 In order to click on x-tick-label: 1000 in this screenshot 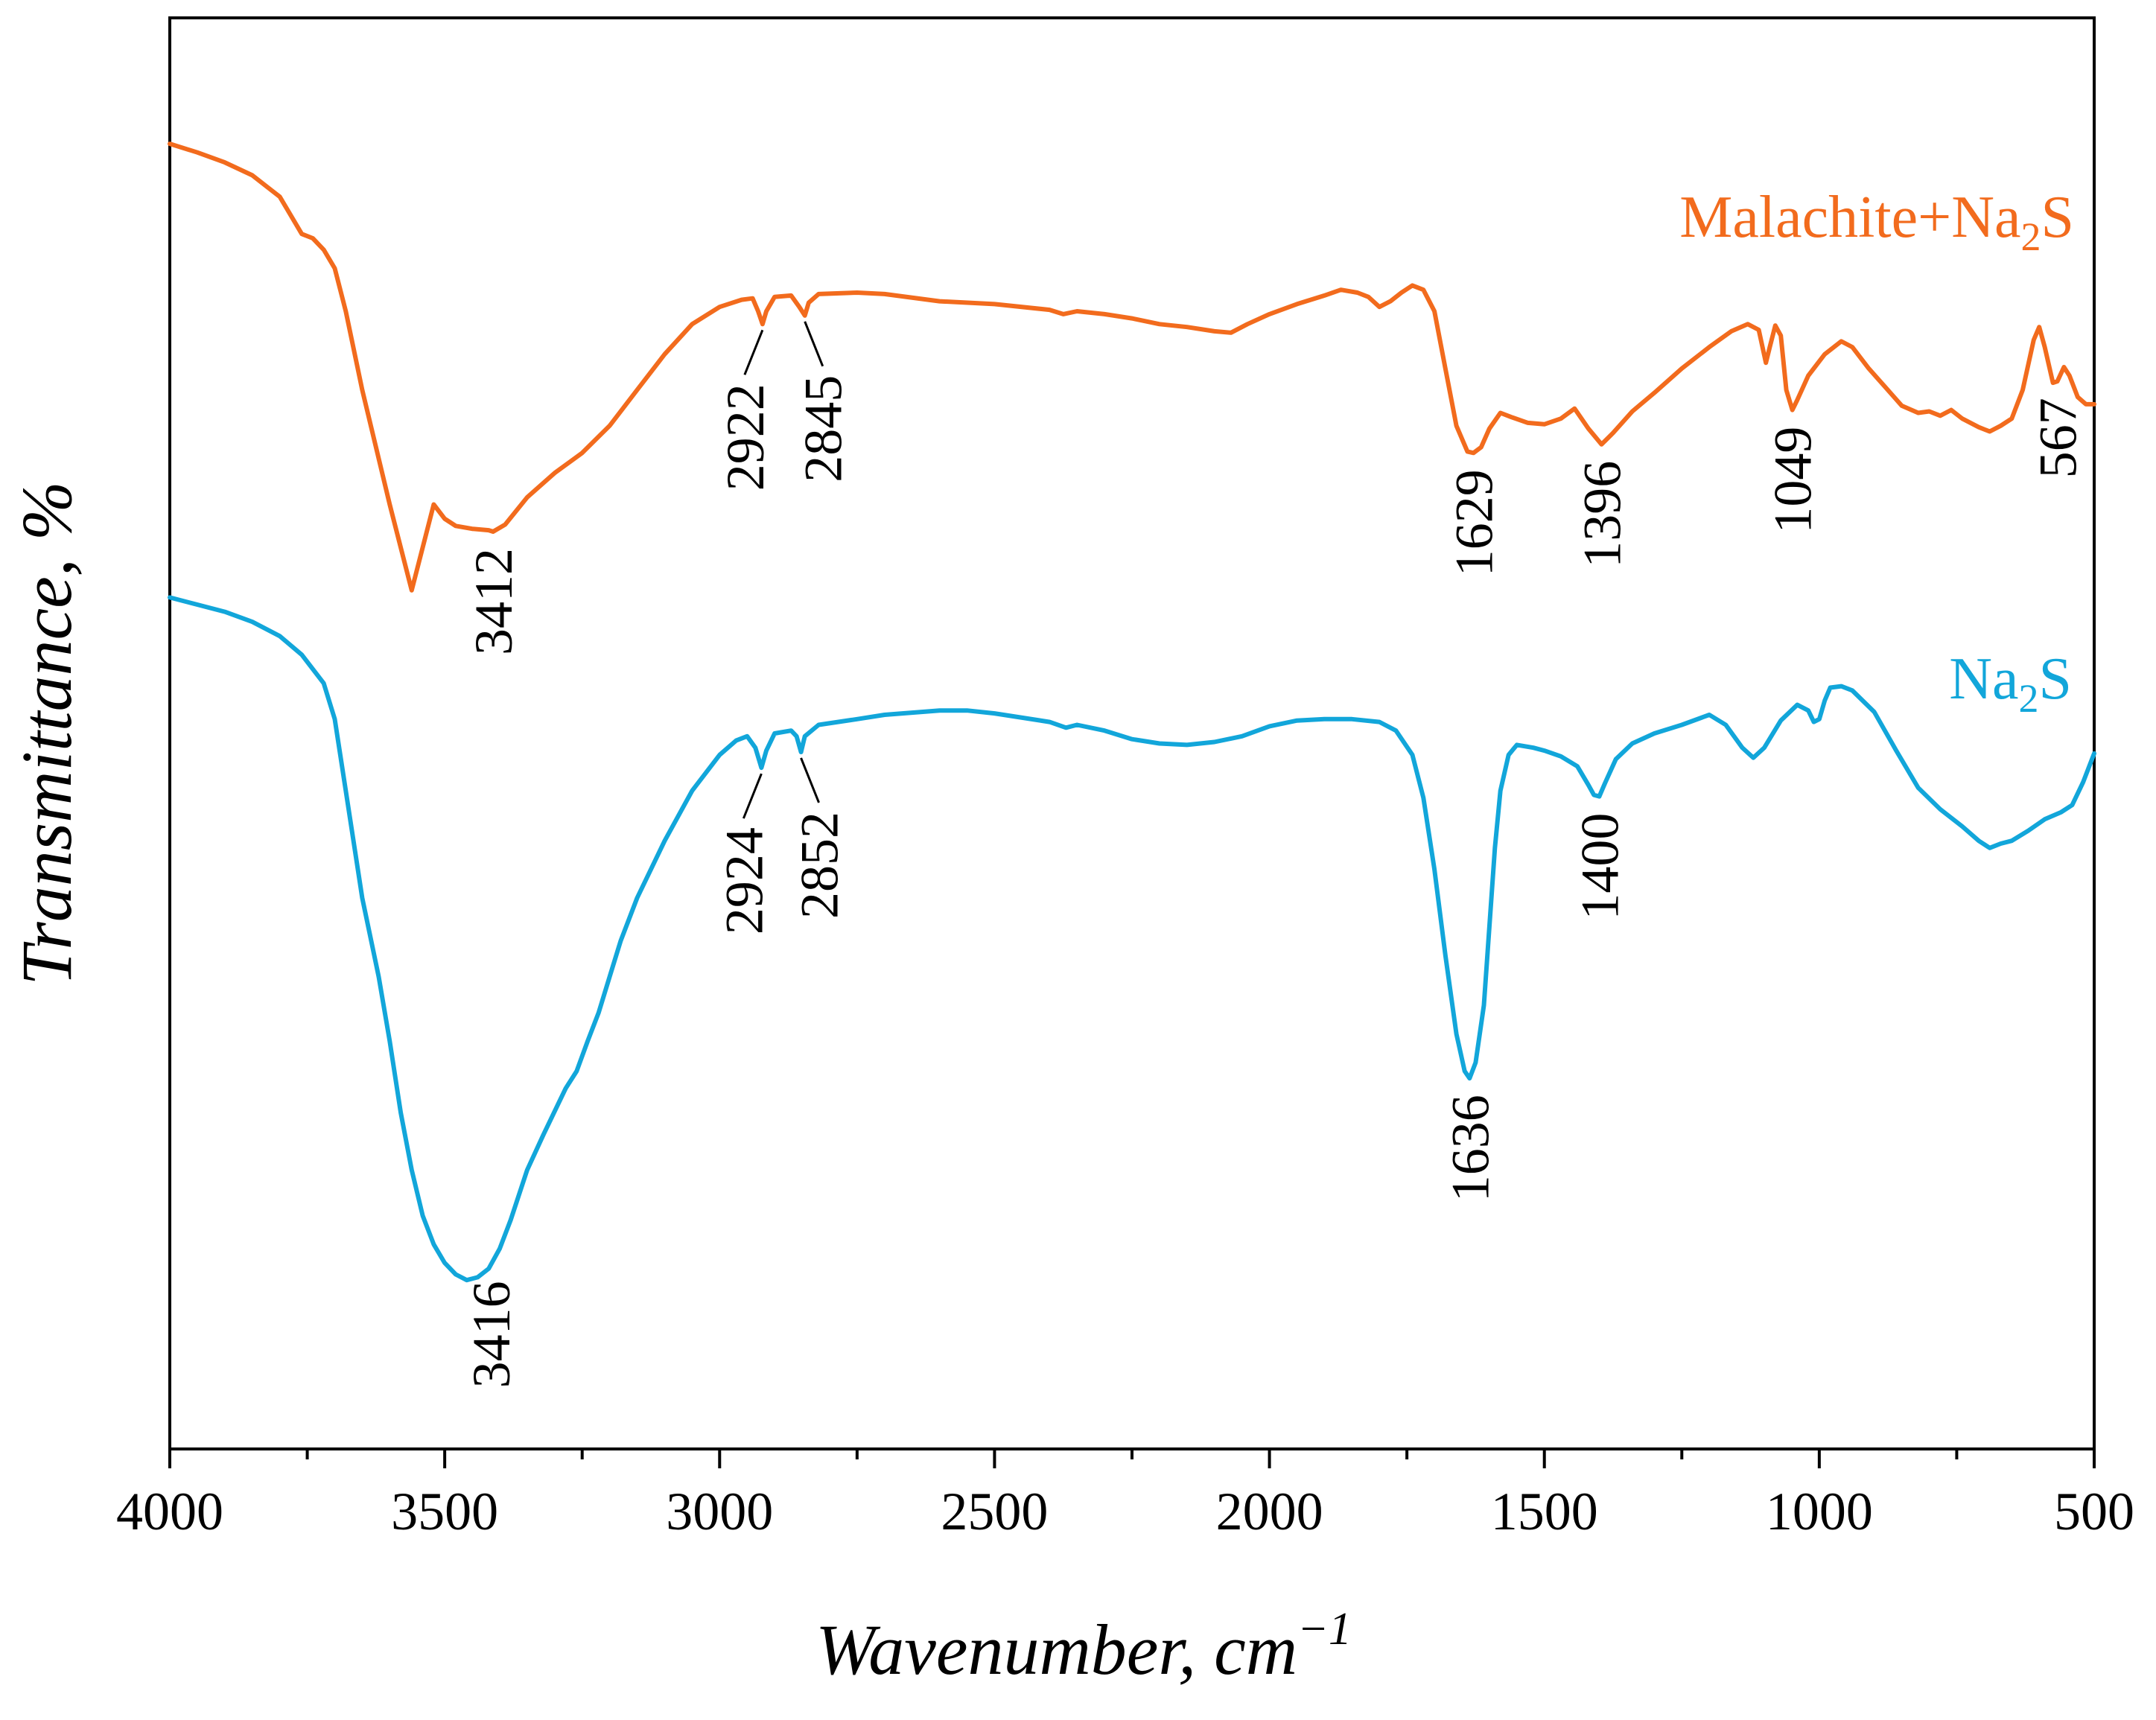, I will do `click(1820, 1511)`.